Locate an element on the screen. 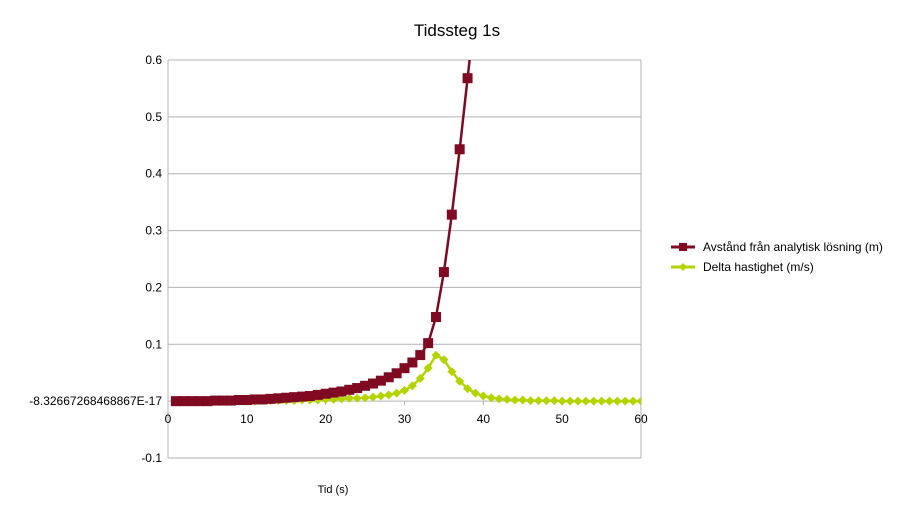 This screenshot has height=515, width=915. y-tick-label: 0.6 is located at coordinates (153, 60).